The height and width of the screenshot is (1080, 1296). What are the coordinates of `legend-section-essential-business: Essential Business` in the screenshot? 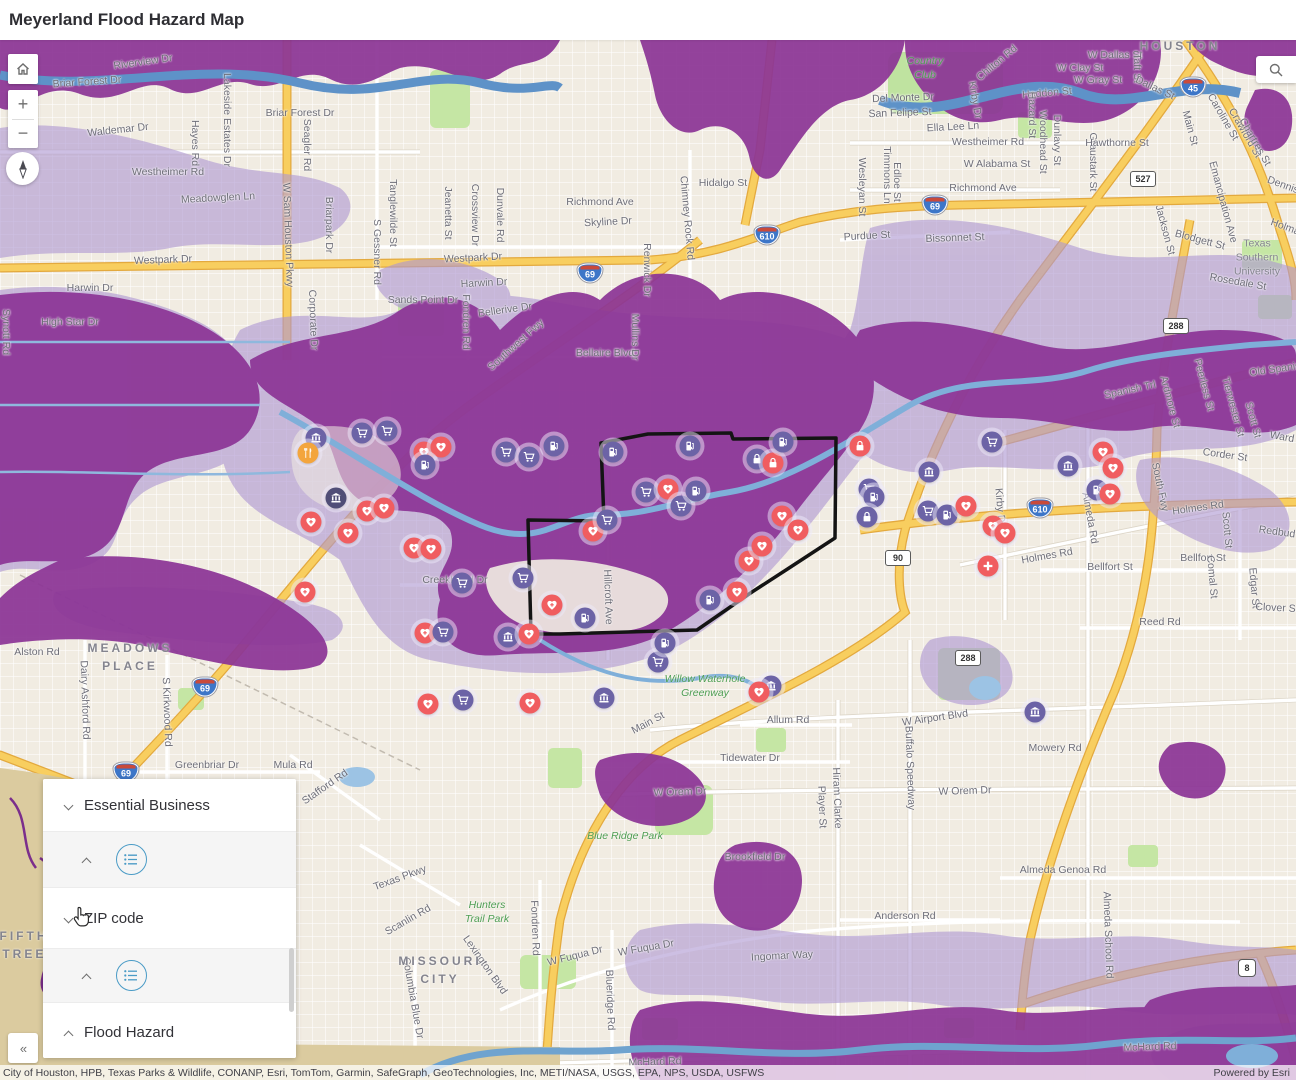 It's located at (169, 805).